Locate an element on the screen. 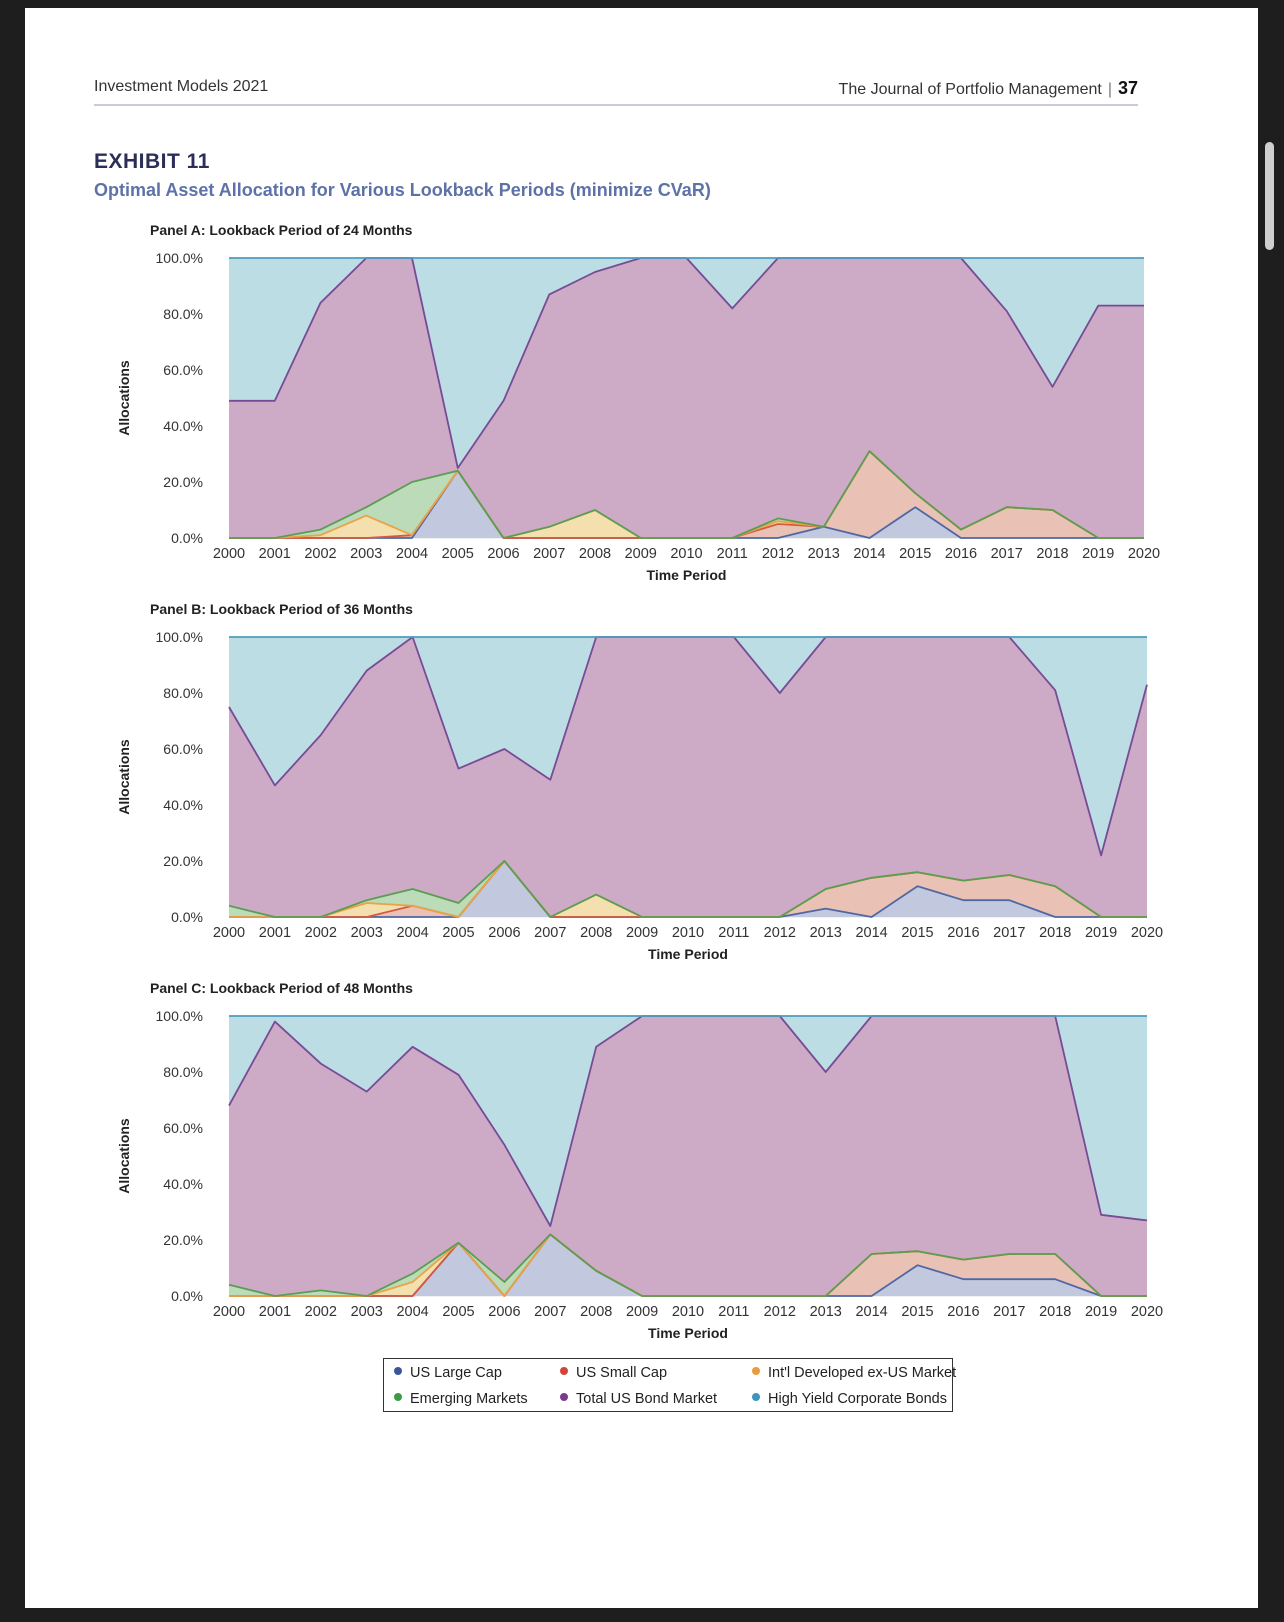 The height and width of the screenshot is (1622, 1284). exhibit-label: EXHIBIT 11 is located at coordinates (152, 161).